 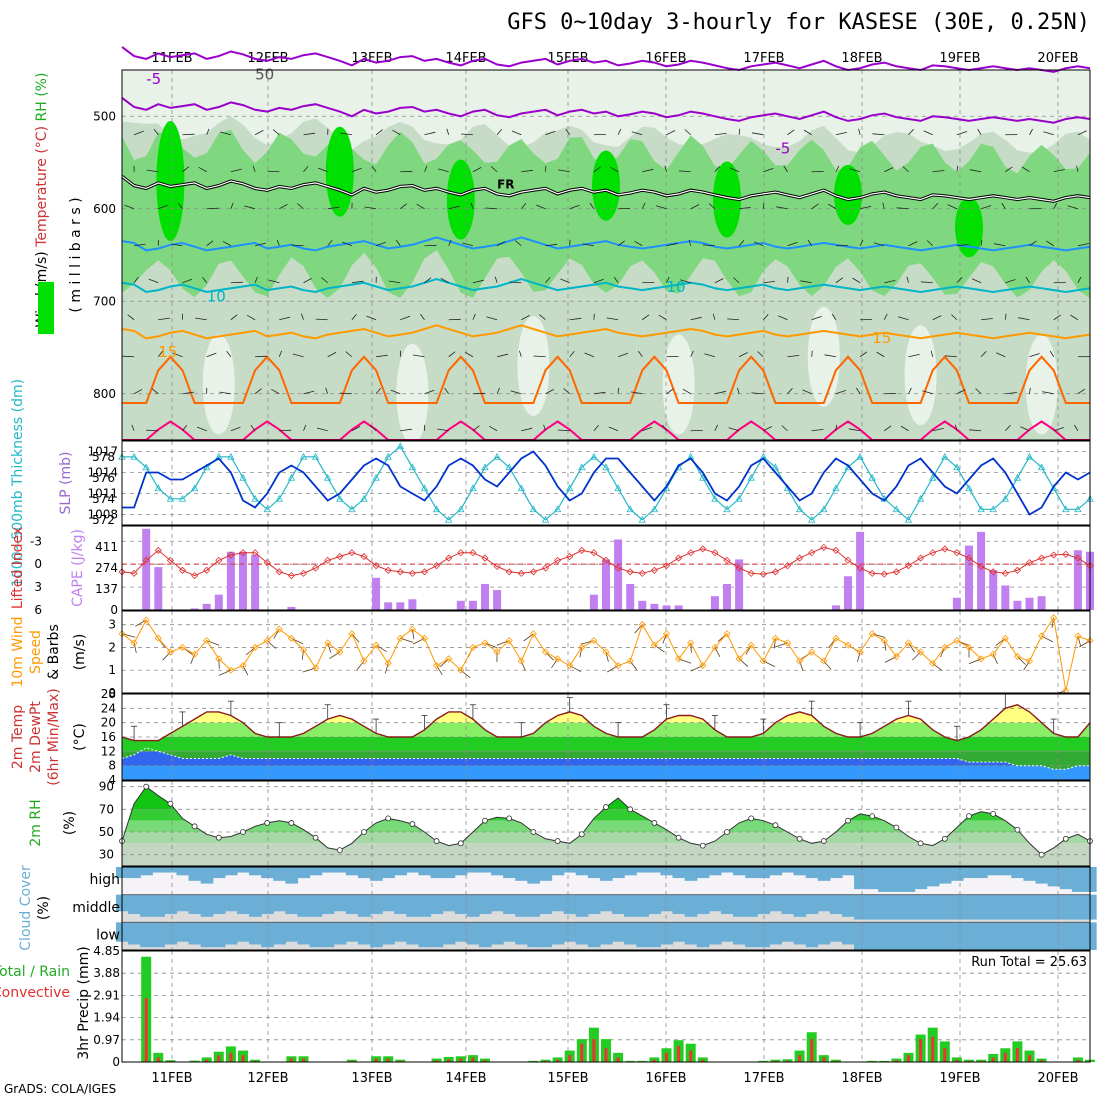 What do you see at coordinates (216, 296) in the screenshot?
I see `contour-label: 10` at bounding box center [216, 296].